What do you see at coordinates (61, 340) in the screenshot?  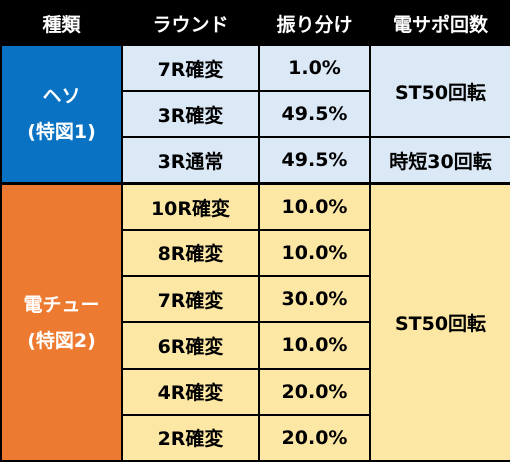 I see `denchu-label-line2: (特図2)` at bounding box center [61, 340].